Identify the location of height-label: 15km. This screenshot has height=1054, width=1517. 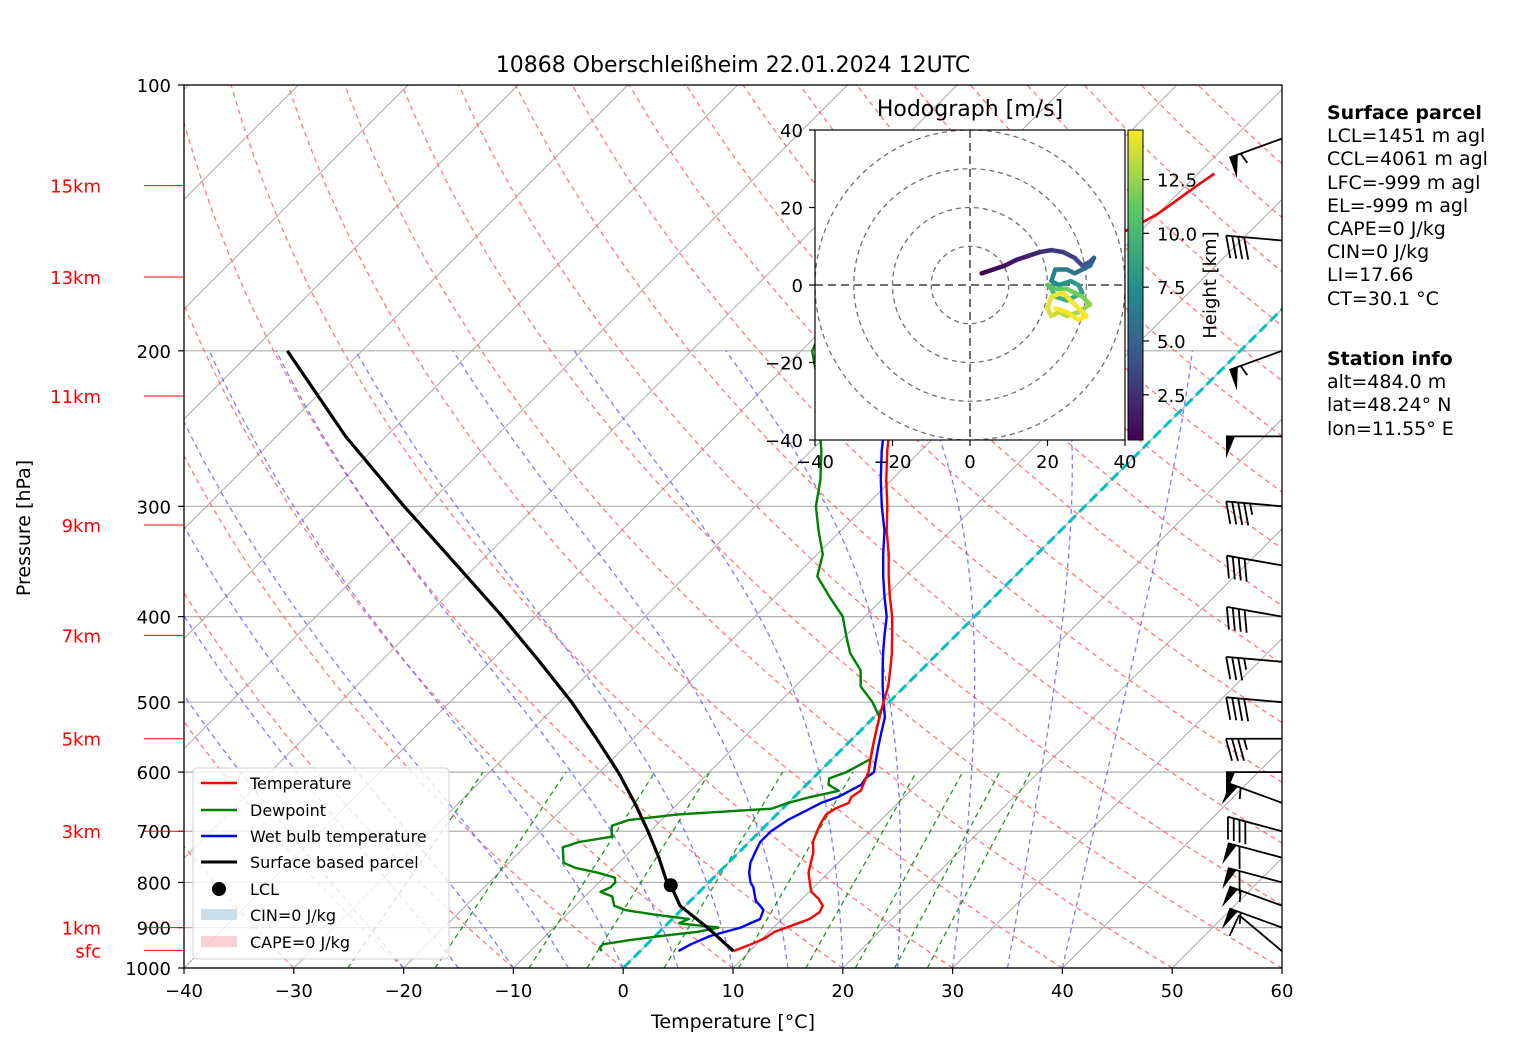
(75, 187).